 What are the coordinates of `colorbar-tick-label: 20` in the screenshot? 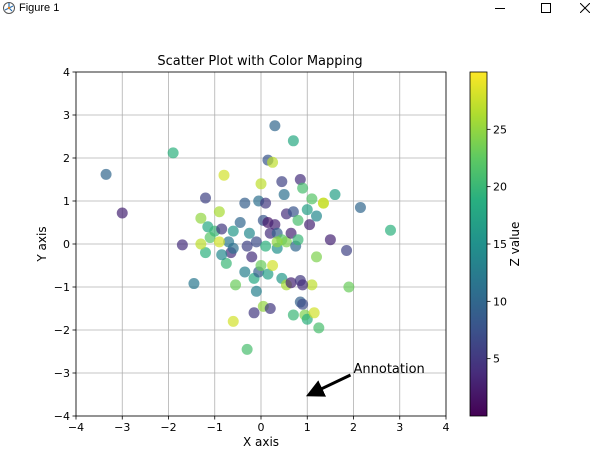 It's located at (500, 187).